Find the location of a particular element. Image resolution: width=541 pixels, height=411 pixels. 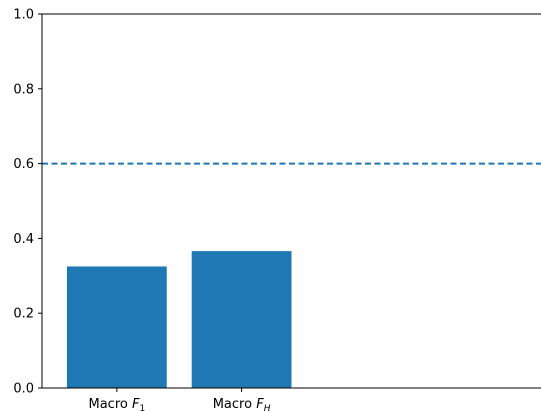

y-tick-label: 0.8 is located at coordinates (23, 89).